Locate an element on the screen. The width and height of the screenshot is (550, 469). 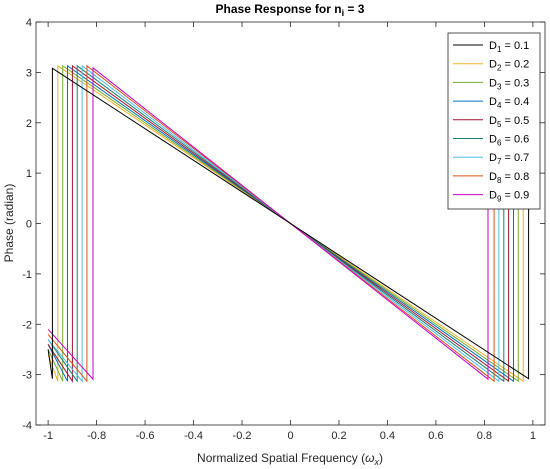
x-tick-label: 0 is located at coordinates (290, 436).